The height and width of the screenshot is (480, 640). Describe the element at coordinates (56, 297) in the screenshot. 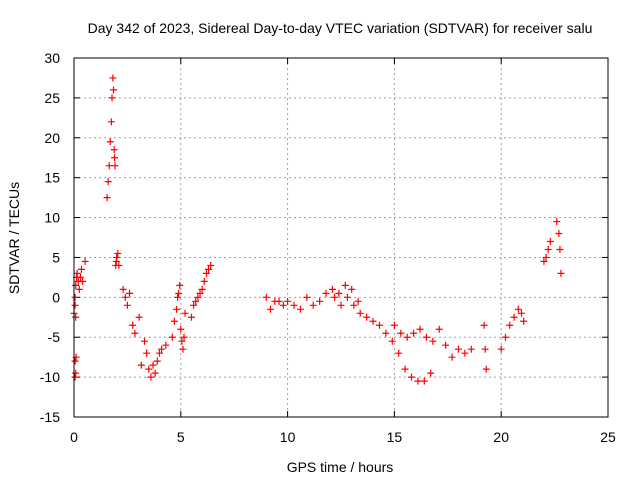

I see `y-tick-label: 0` at that location.